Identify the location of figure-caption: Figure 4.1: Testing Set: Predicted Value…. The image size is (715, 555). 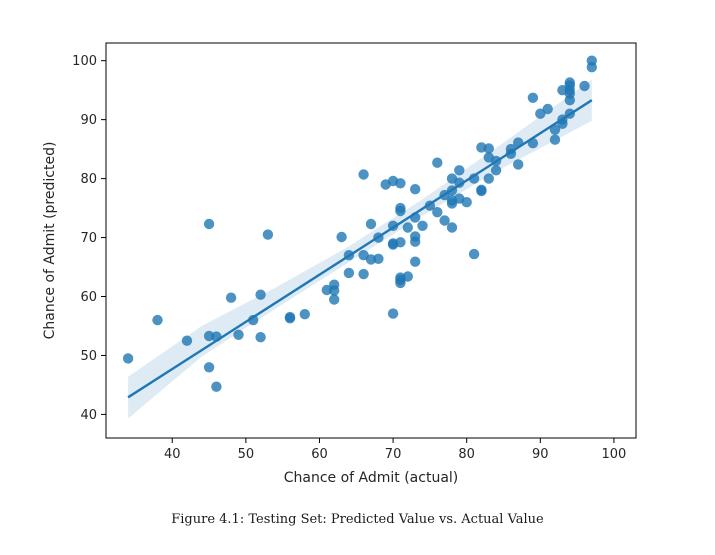
(357, 519).